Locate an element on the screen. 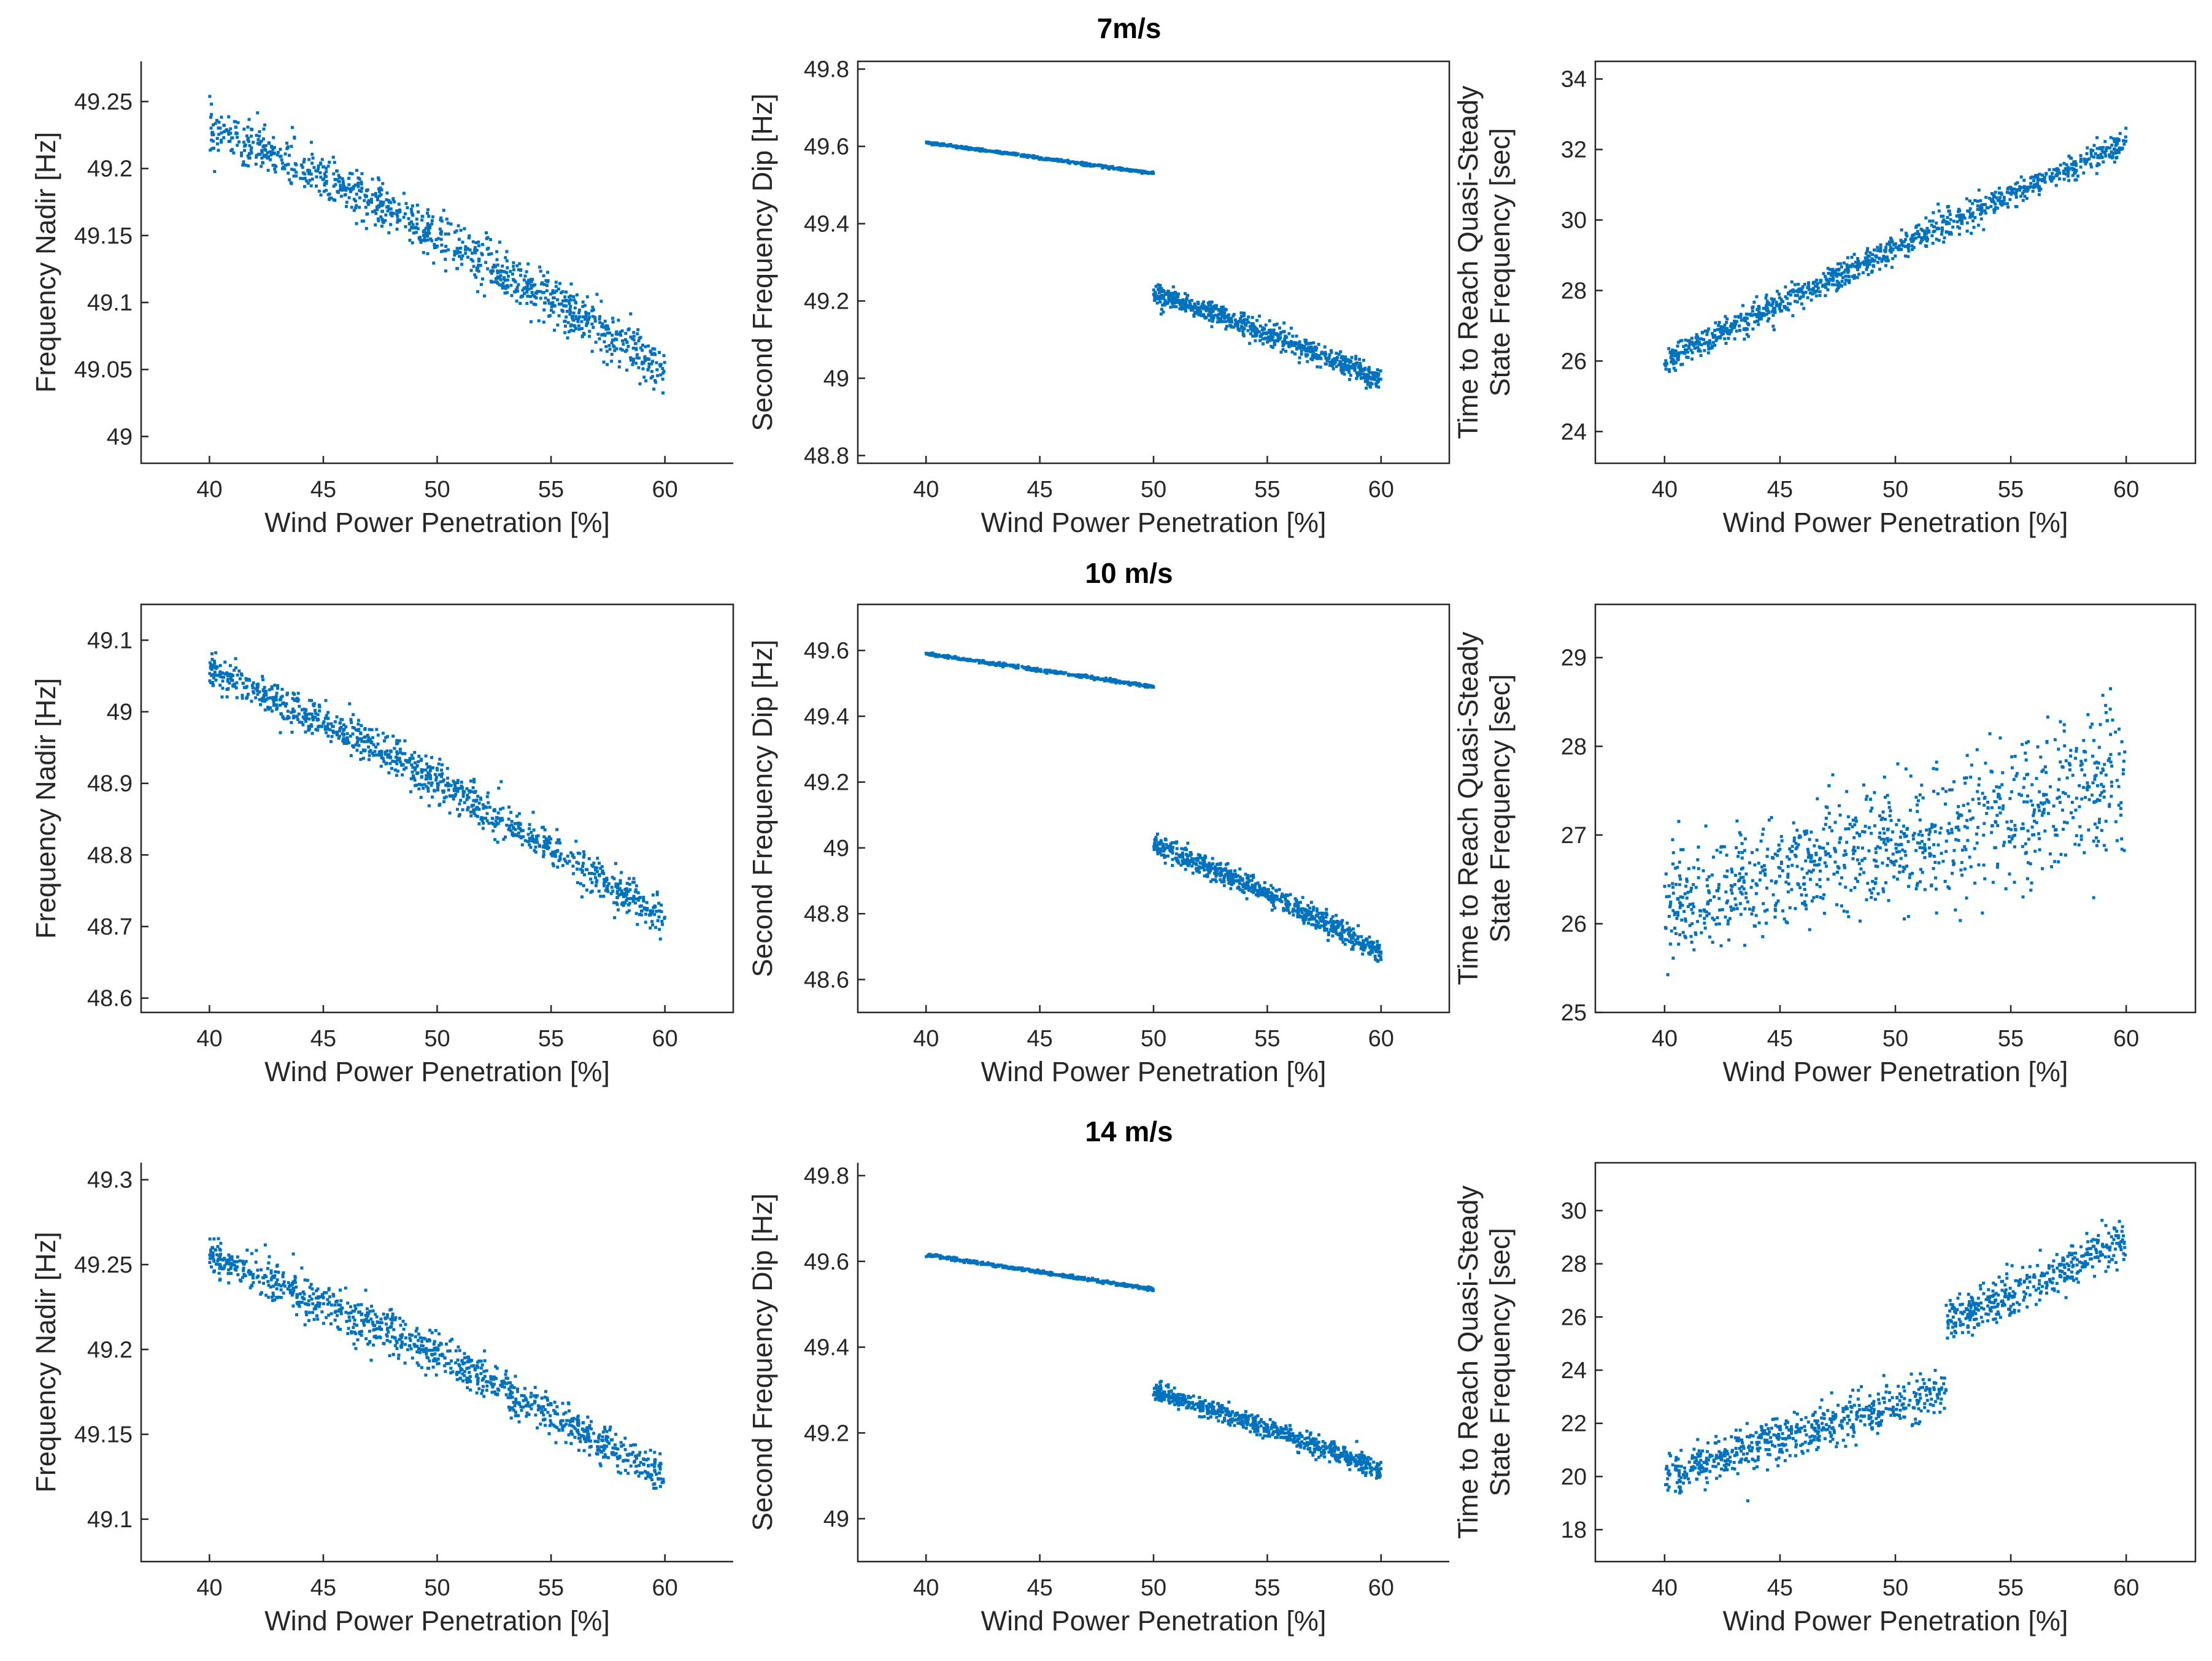 The width and height of the screenshot is (2212, 1661). y-tick-label: 49 is located at coordinates (120, 437).